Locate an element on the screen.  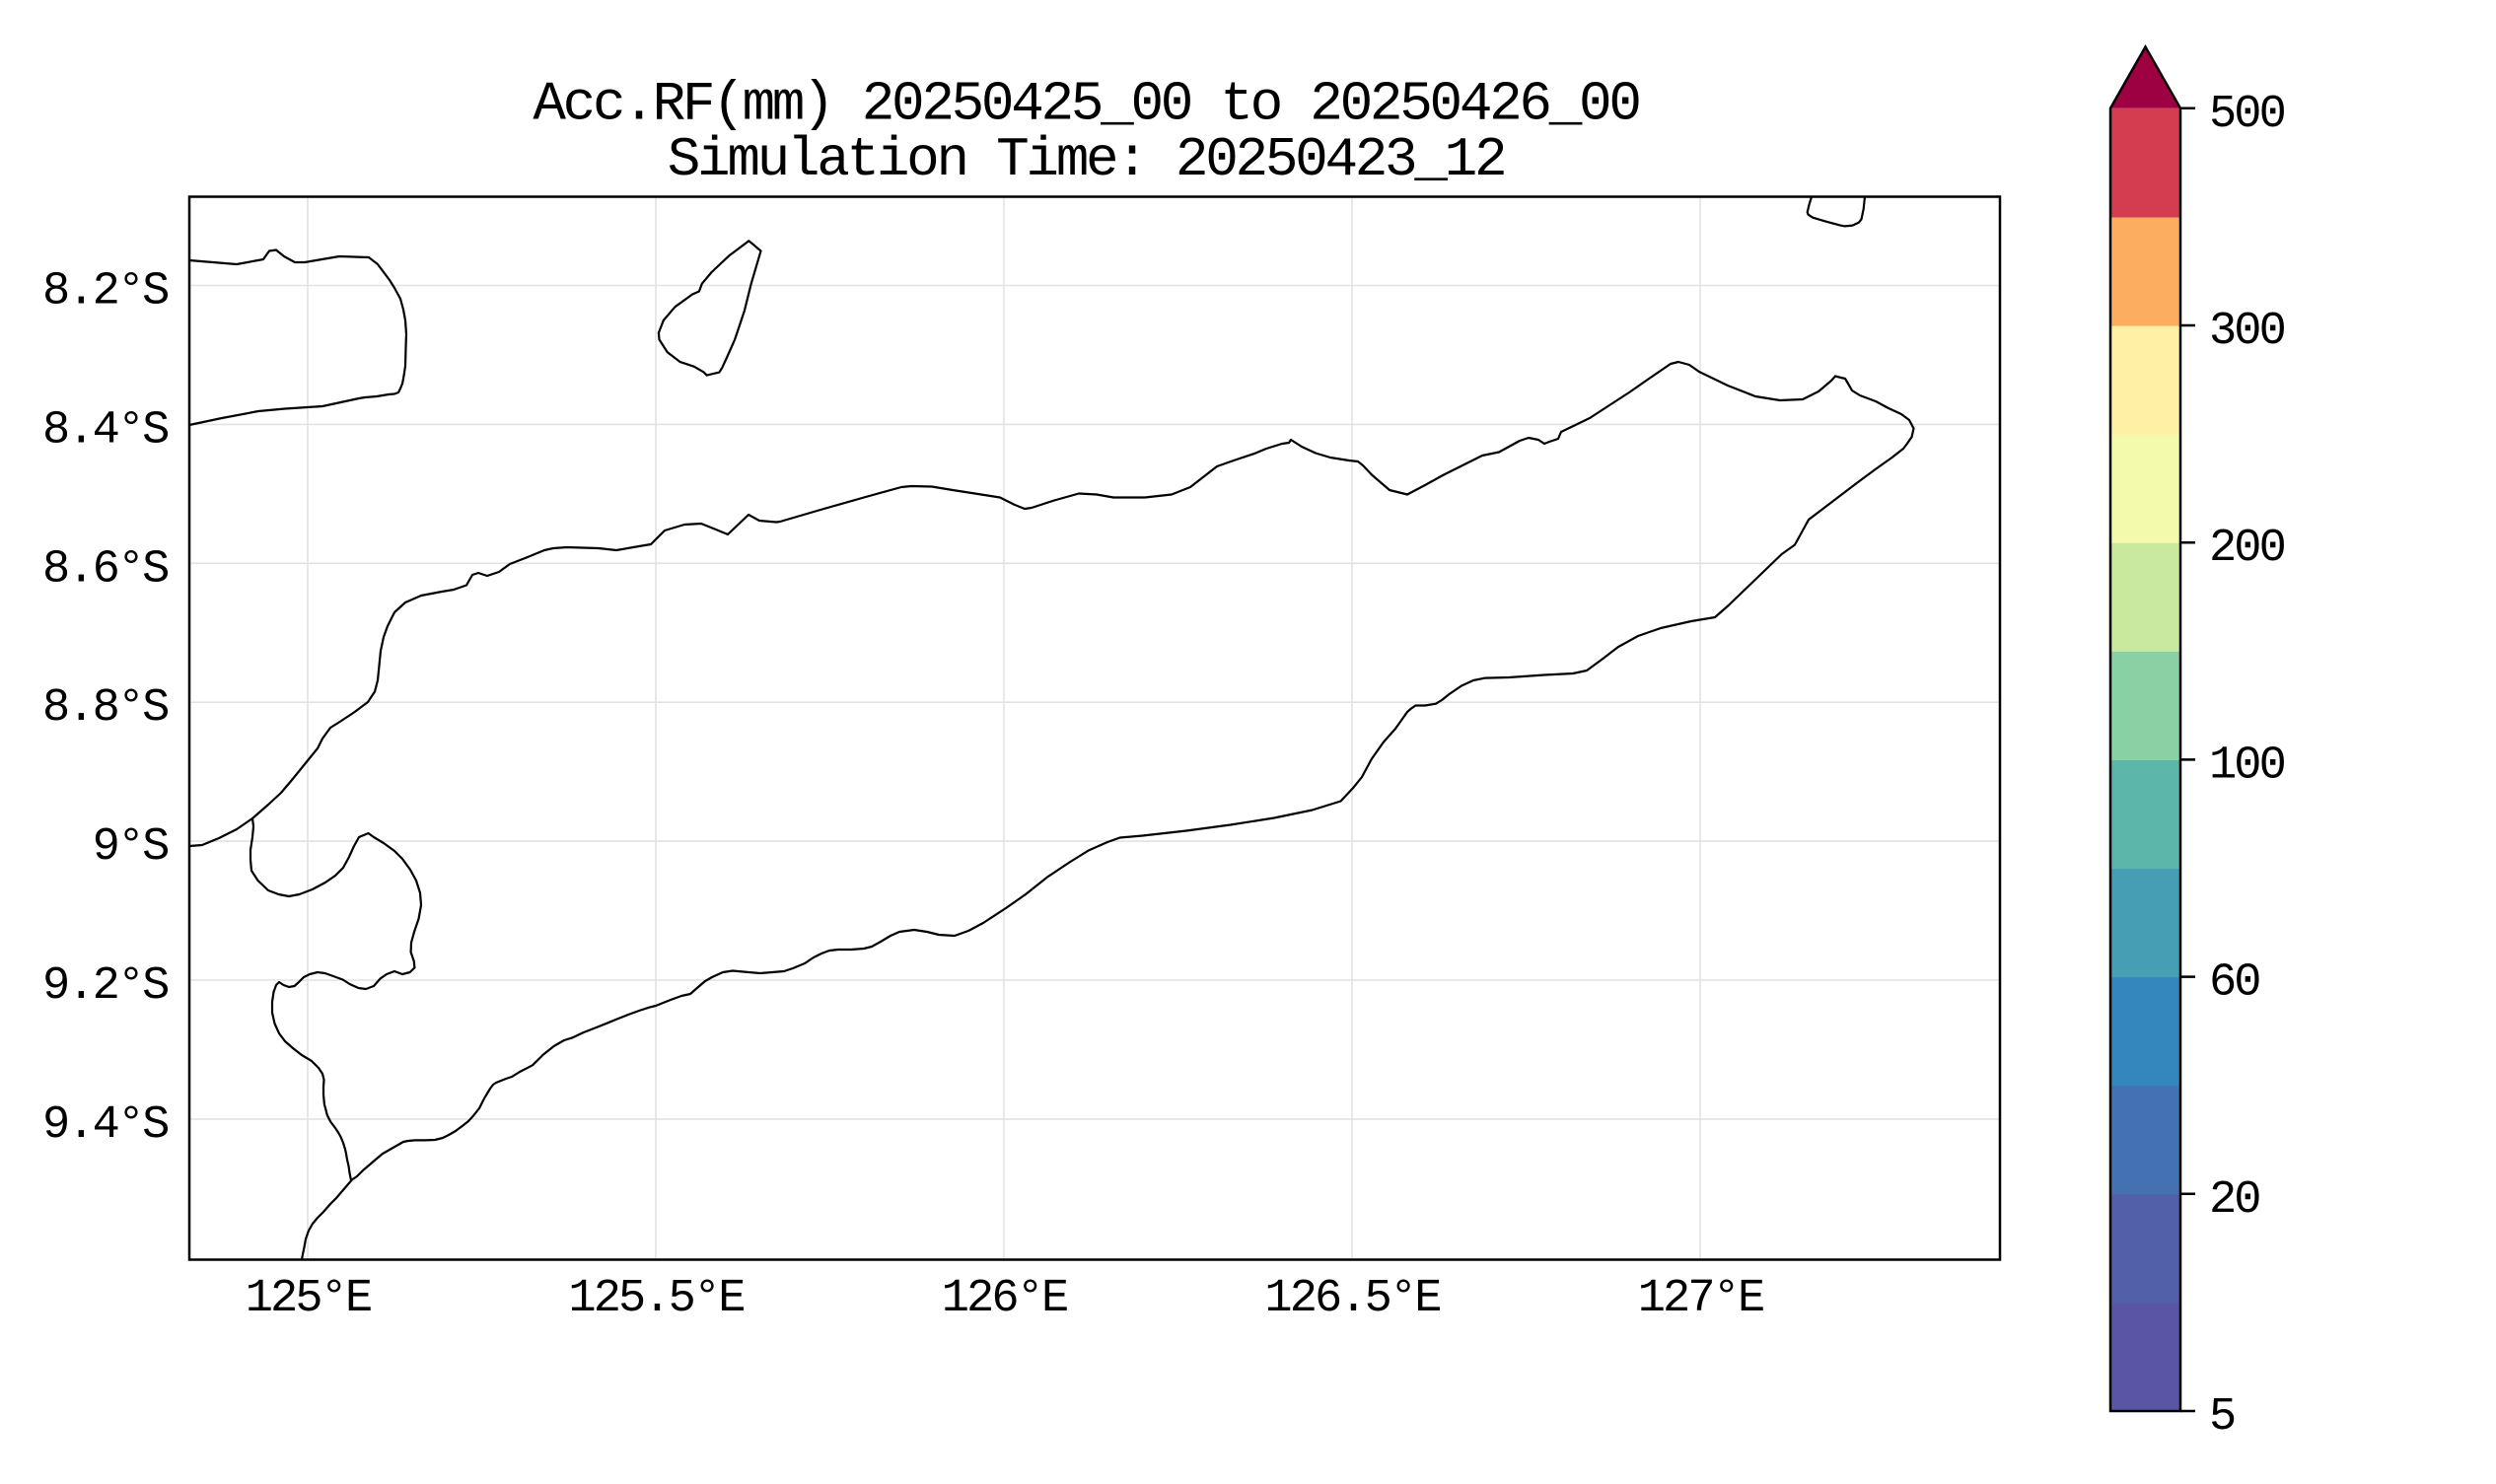
svg-text: Simulation Time: 20250423_12 is located at coordinates (1086, 159).